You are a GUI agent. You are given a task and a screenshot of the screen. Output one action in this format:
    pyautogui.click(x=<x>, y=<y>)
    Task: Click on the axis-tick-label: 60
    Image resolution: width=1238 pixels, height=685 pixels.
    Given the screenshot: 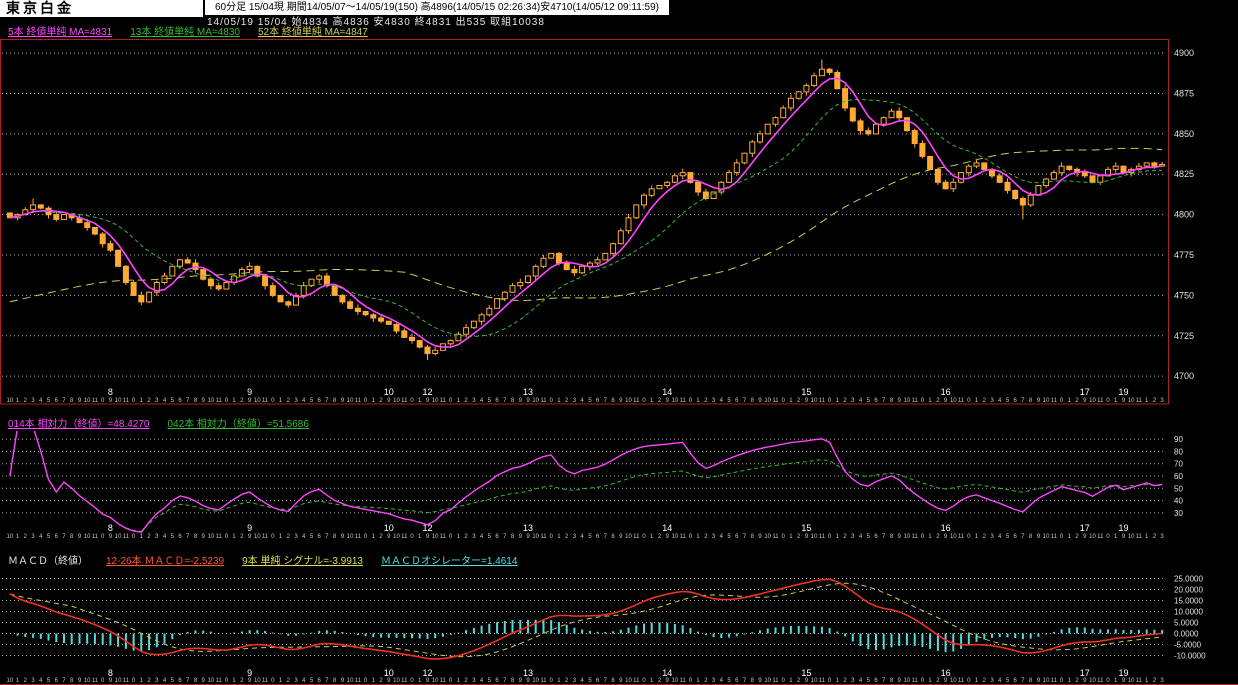 What is the action you would take?
    pyautogui.click(x=1178, y=476)
    